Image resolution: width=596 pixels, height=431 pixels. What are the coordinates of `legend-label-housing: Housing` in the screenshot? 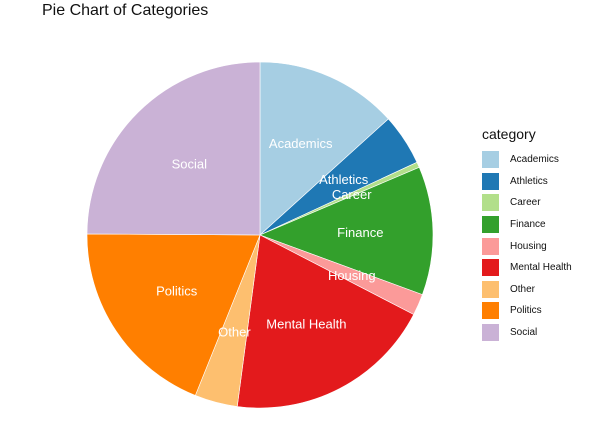 It's located at (528, 246).